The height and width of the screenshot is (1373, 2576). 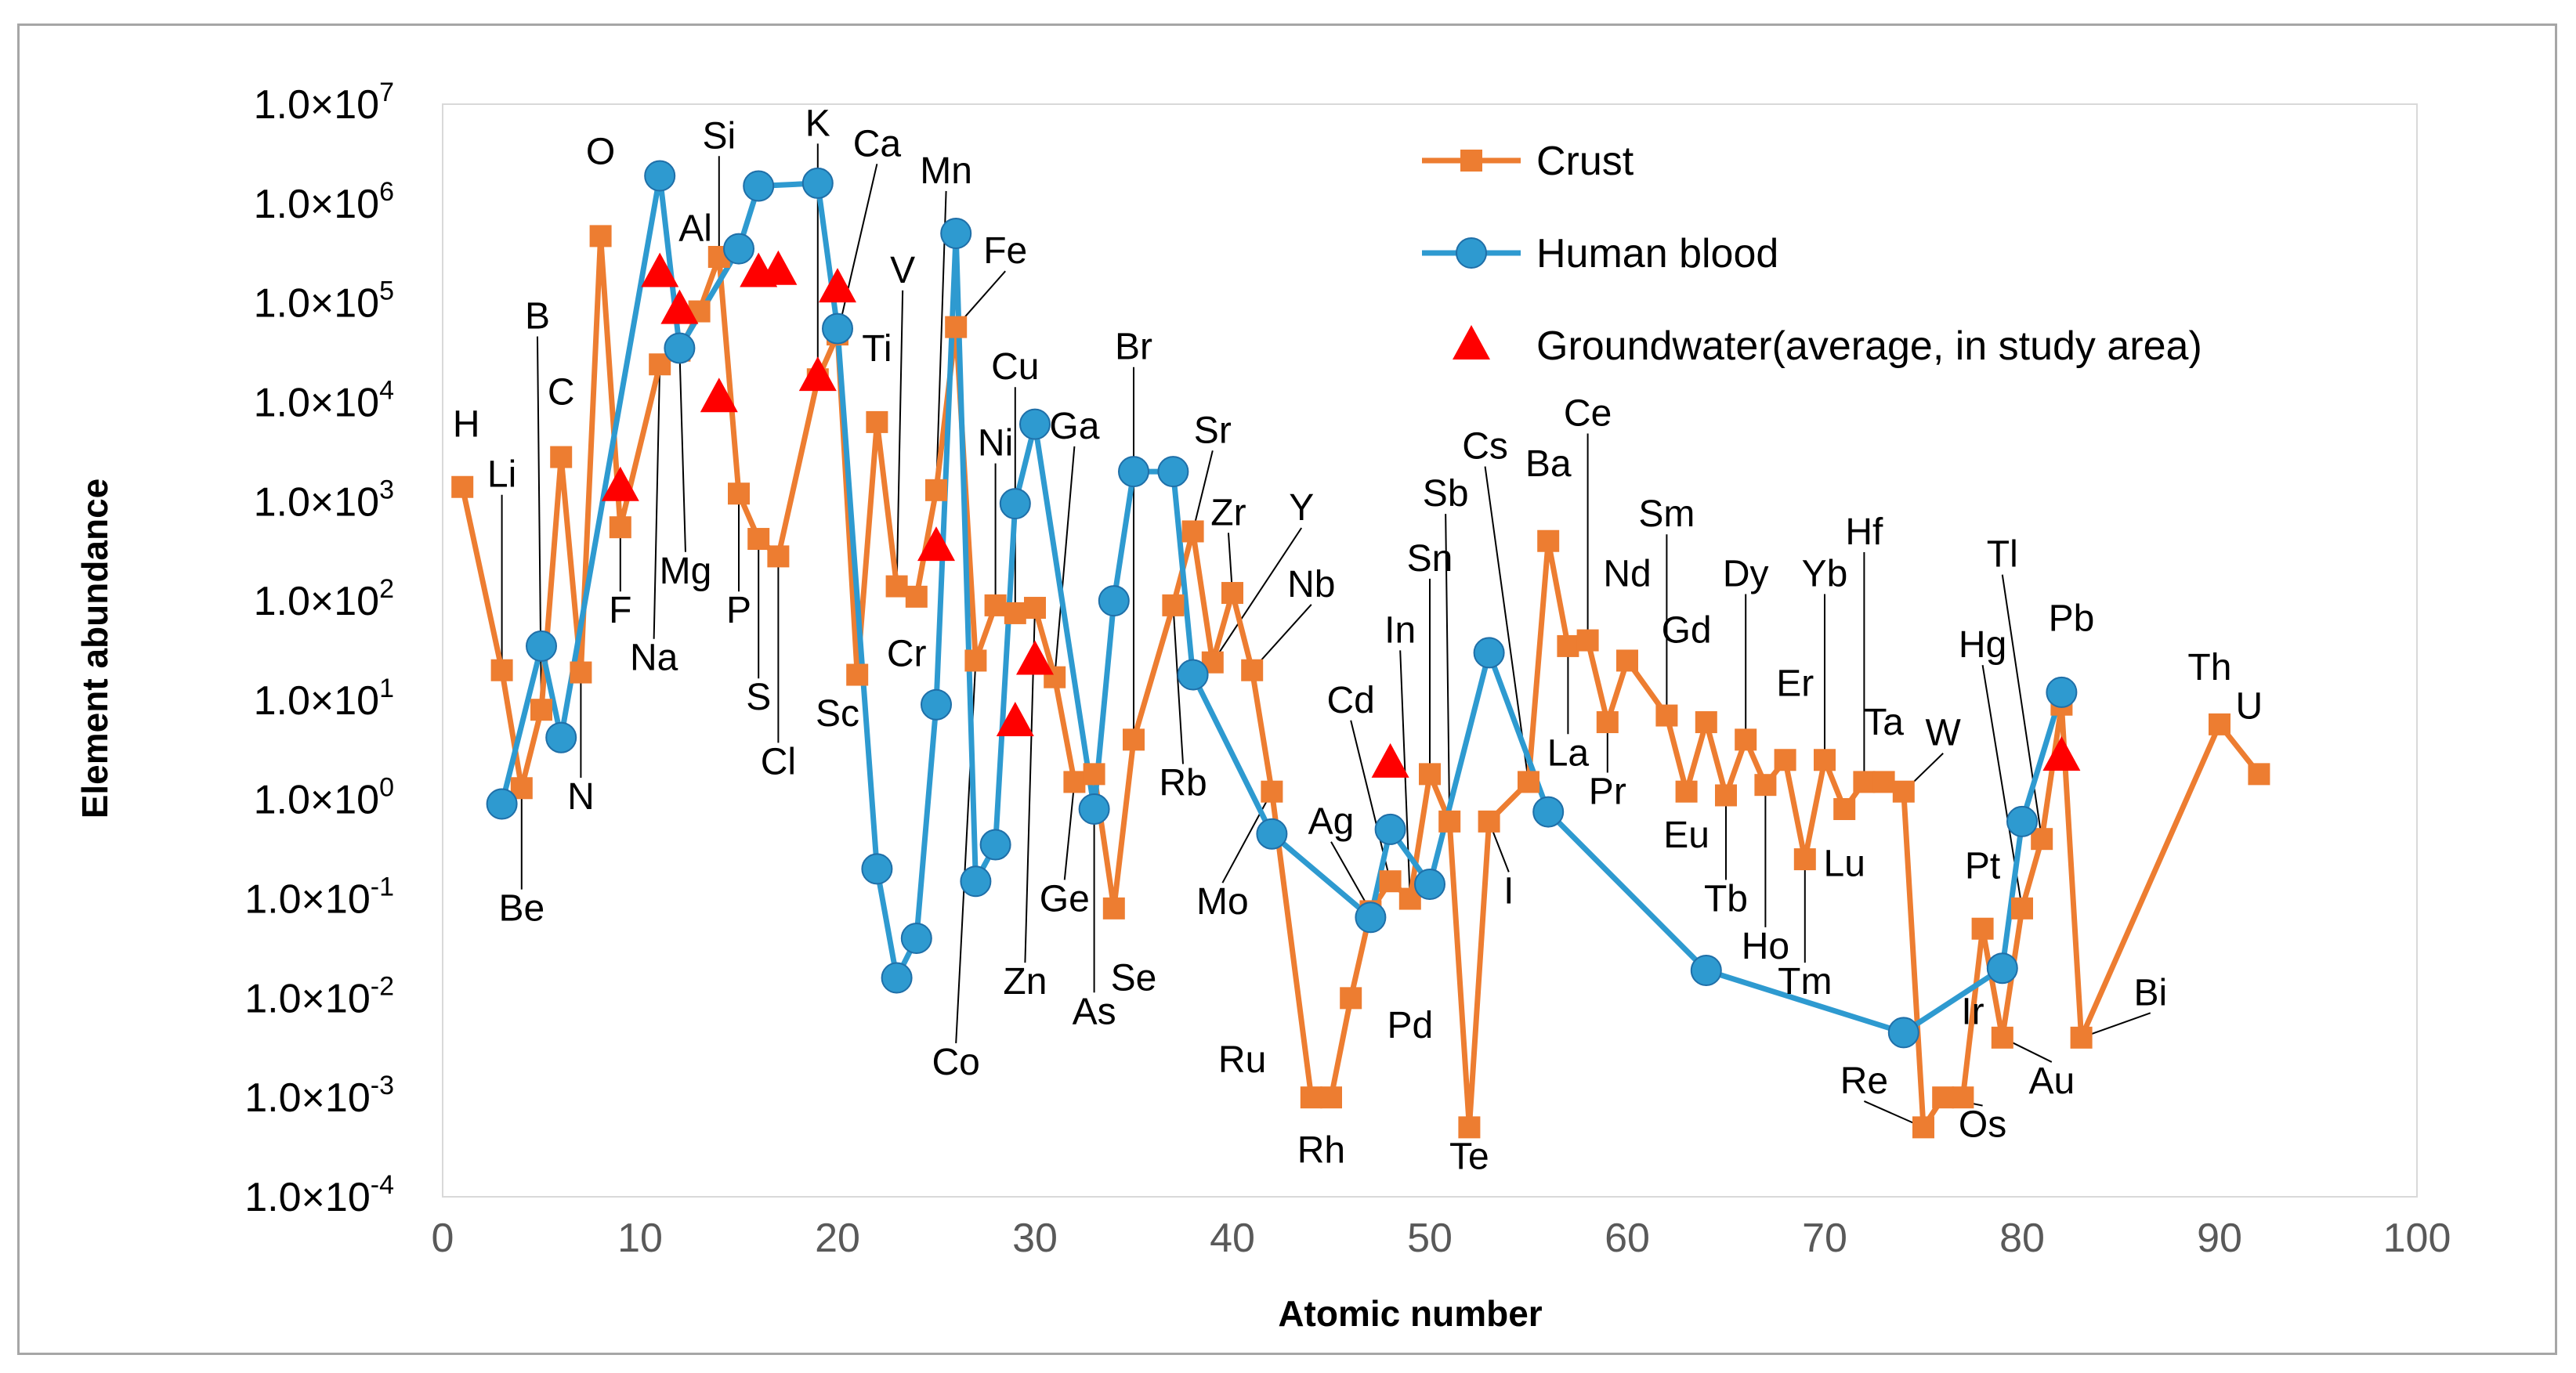 What do you see at coordinates (1430, 559) in the screenshot?
I see `element-label: Sn` at bounding box center [1430, 559].